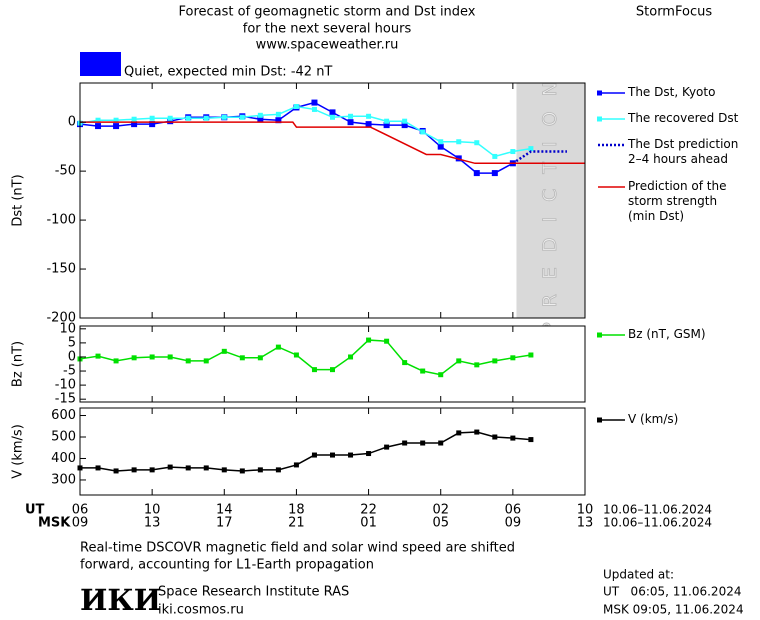 The image size is (760, 620). What do you see at coordinates (61, 318) in the screenshot?
I see `y-tick-label: -200` at bounding box center [61, 318].